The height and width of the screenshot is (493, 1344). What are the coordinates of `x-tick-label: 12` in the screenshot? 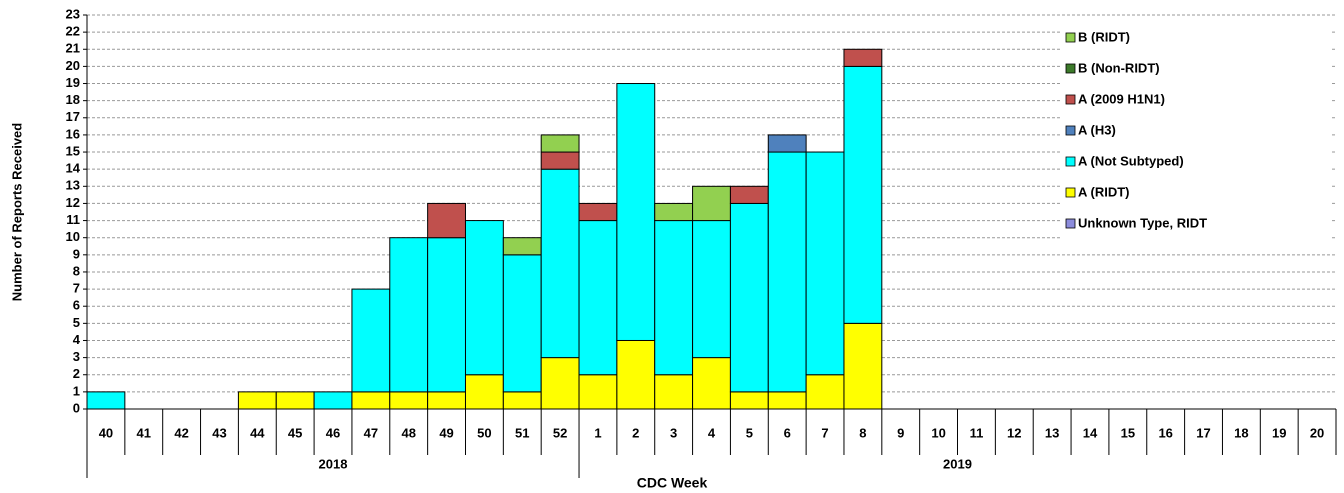 It's located at (1014, 432).